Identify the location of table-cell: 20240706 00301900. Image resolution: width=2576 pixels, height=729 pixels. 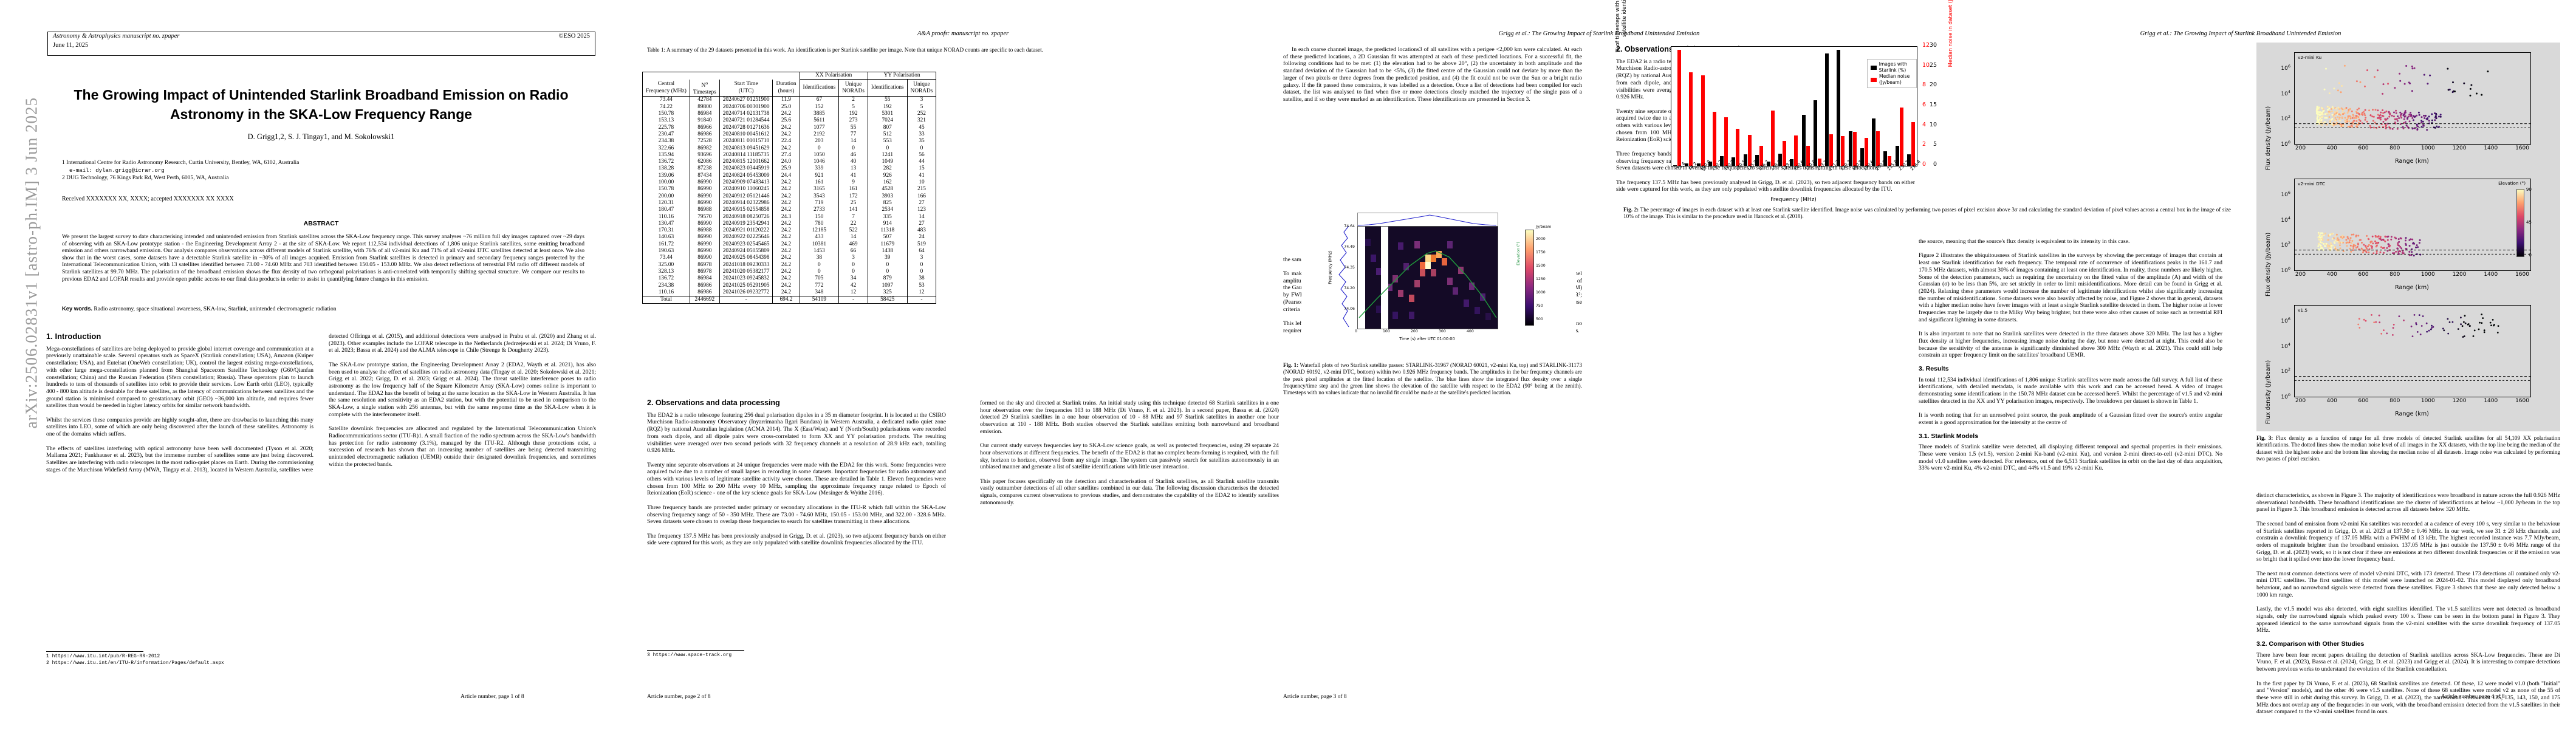
(746, 107).